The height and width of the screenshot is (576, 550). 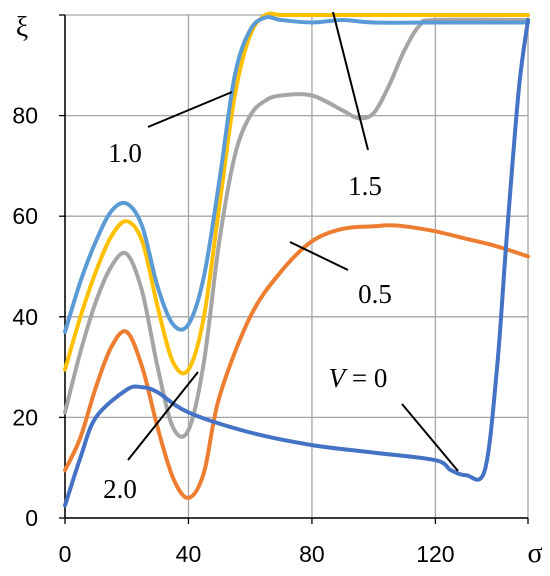 What do you see at coordinates (25, 317) in the screenshot?
I see `y-tick-label: 40` at bounding box center [25, 317].